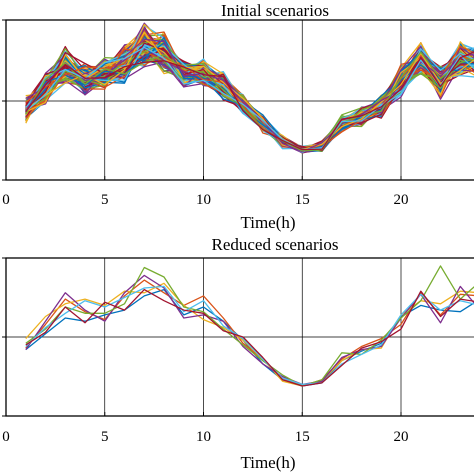 The image size is (474, 474). Describe the element at coordinates (275, 244) in the screenshot. I see `panel-title: Reduced scenarios` at that location.